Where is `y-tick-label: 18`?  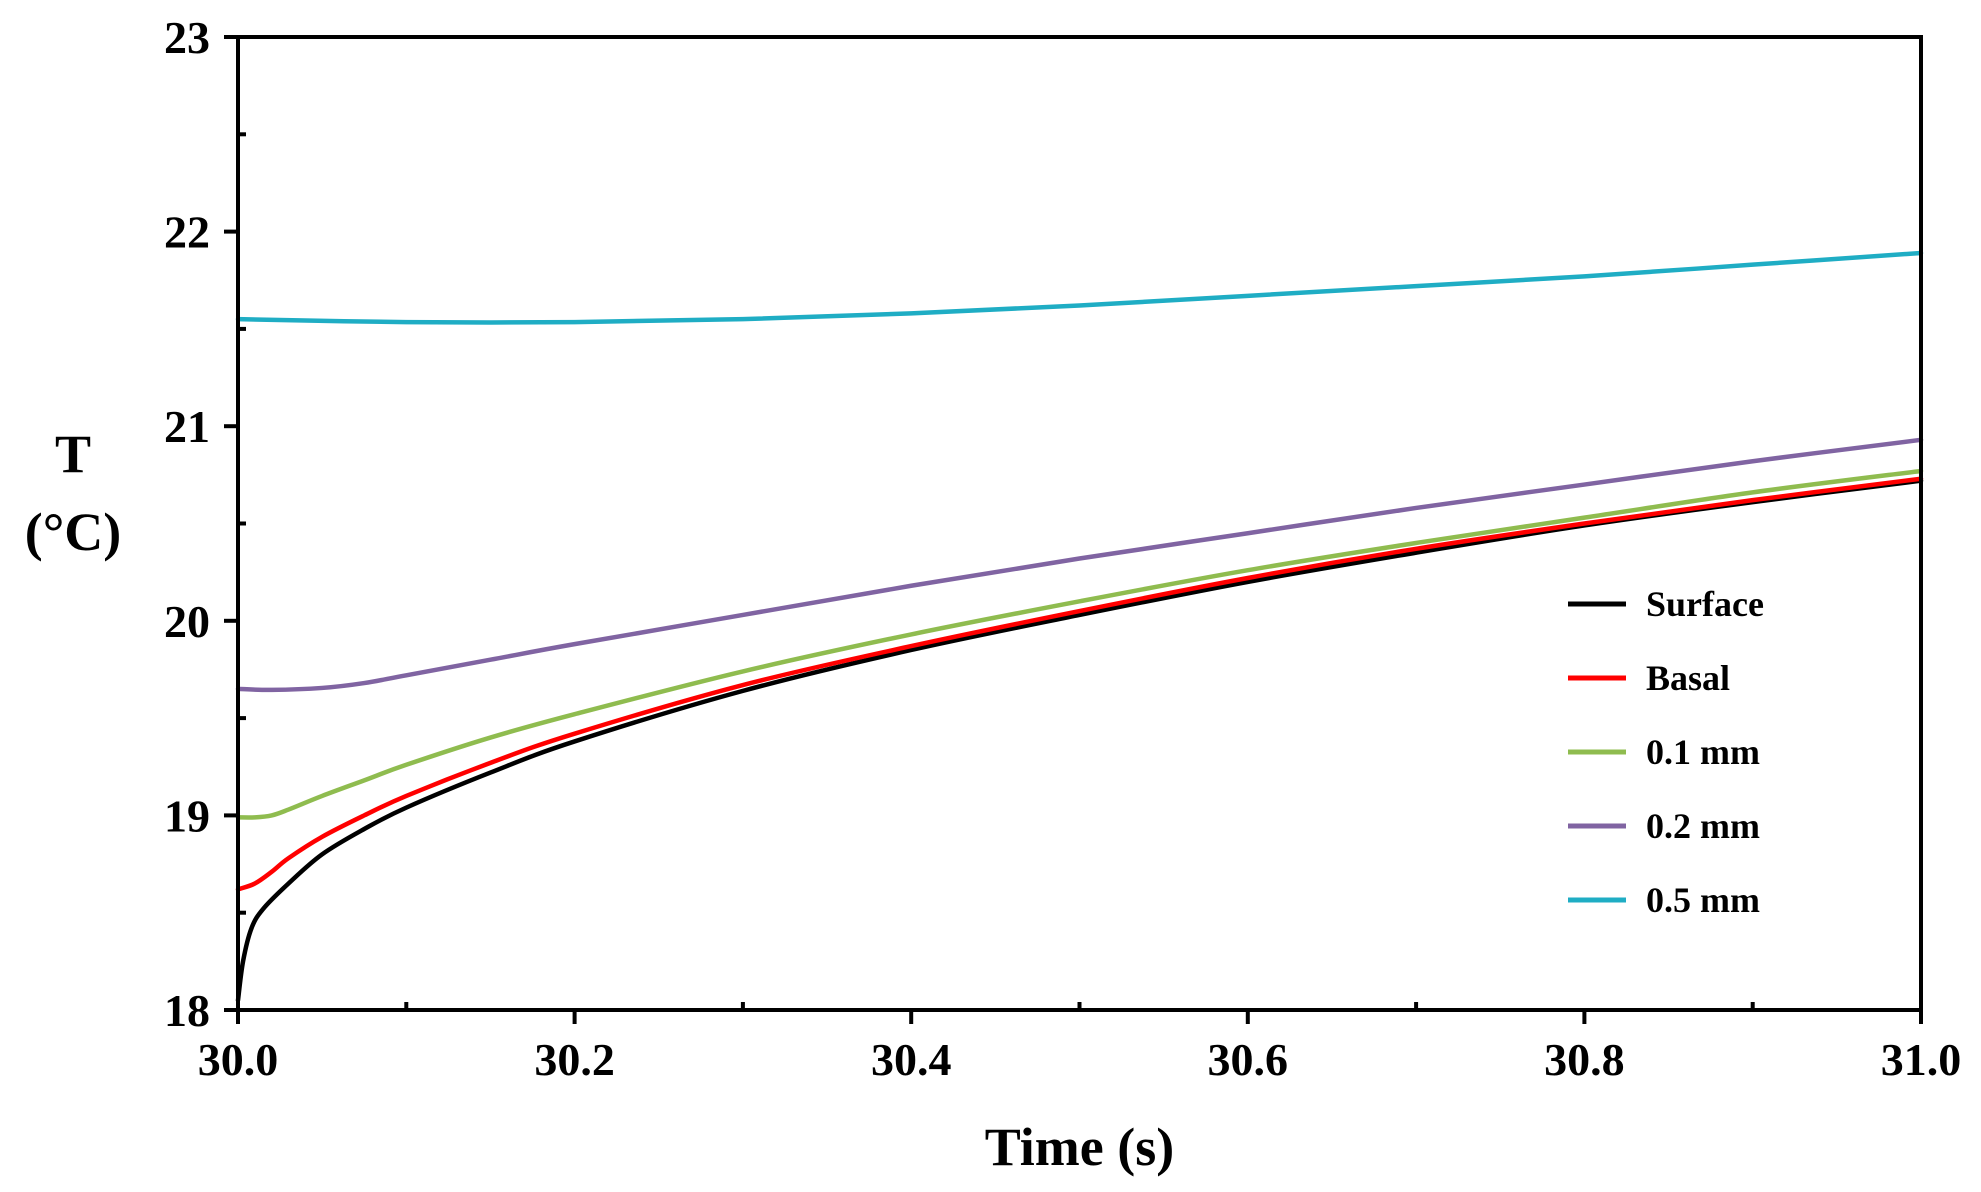 y-tick-label: 18 is located at coordinates (187, 1010).